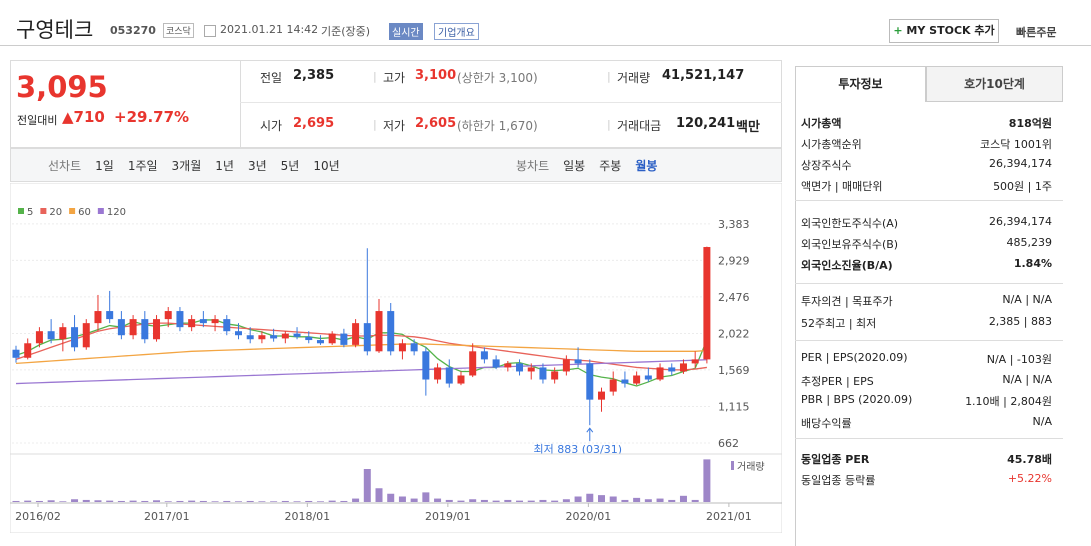 The image size is (1091, 546). I want to click on y-tick-label: 2,929, so click(734, 260).